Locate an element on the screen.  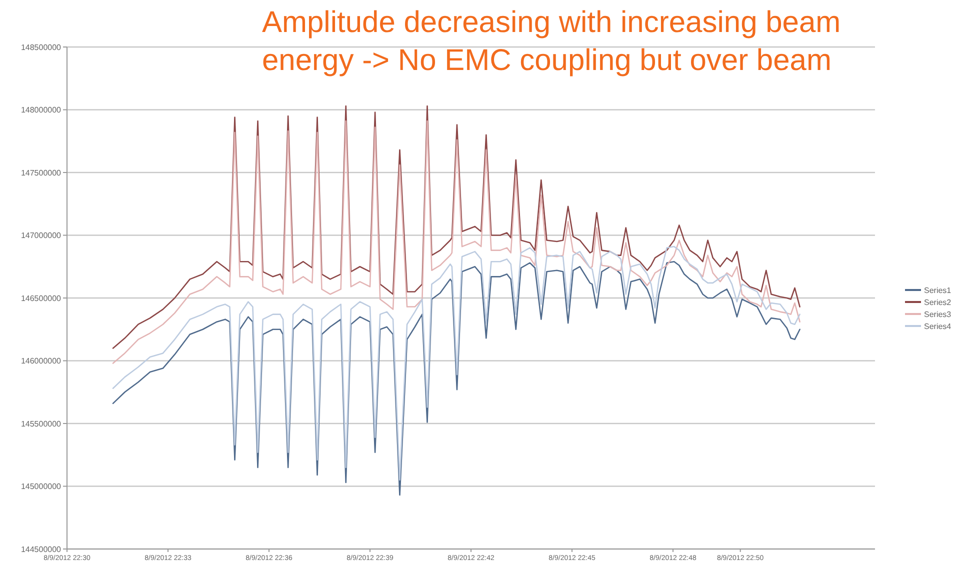
legend-label: Series3 is located at coordinates (938, 314).